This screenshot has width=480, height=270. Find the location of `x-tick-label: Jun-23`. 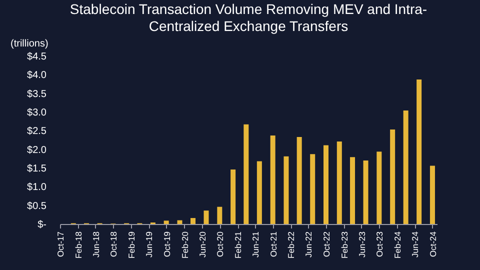

x-tick-label: Jun-23 is located at coordinates (361, 244).